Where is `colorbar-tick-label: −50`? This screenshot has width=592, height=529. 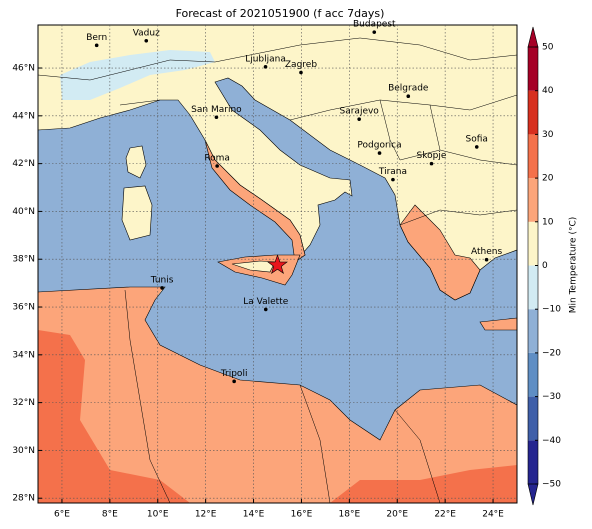 colorbar-tick-label: −50 is located at coordinates (551, 485).